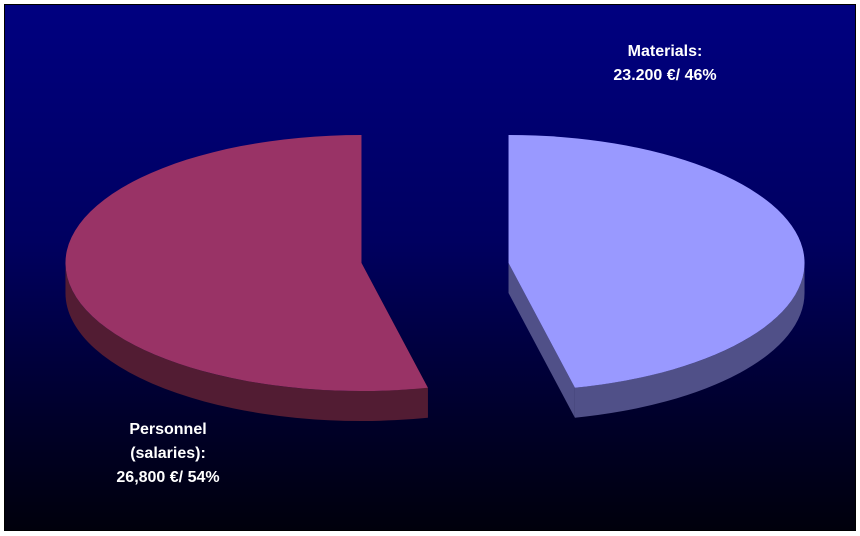 Image resolution: width=860 pixels, height=536 pixels. I want to click on materials-data-label: Materials: 23.200 €/ 46%, so click(665, 64).